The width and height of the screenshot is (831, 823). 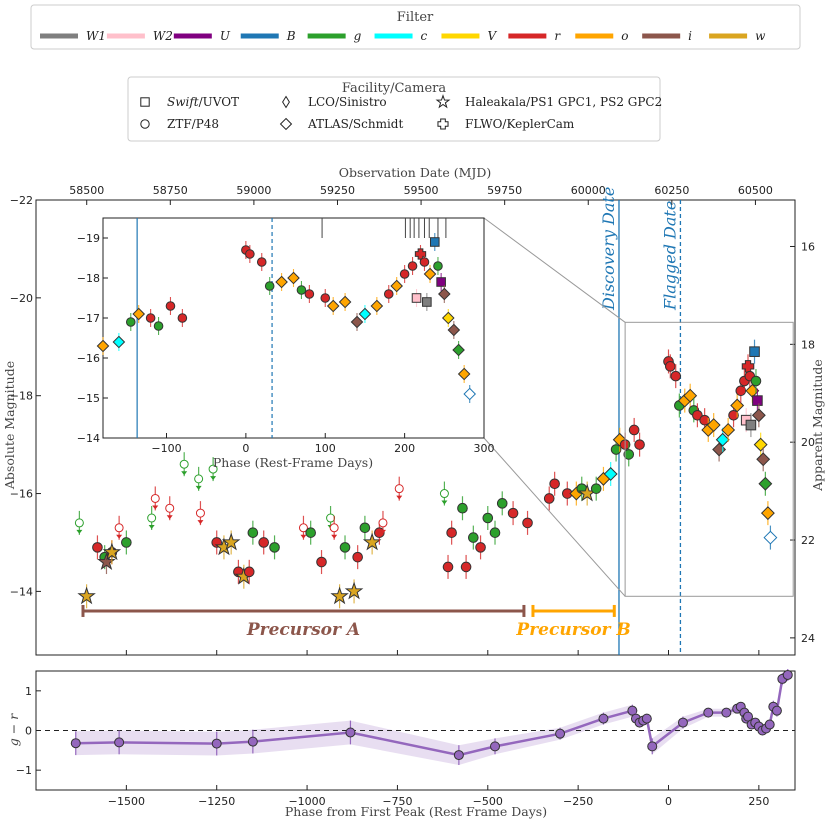 I want to click on vline-label: Flagged Date, so click(x=669, y=256).